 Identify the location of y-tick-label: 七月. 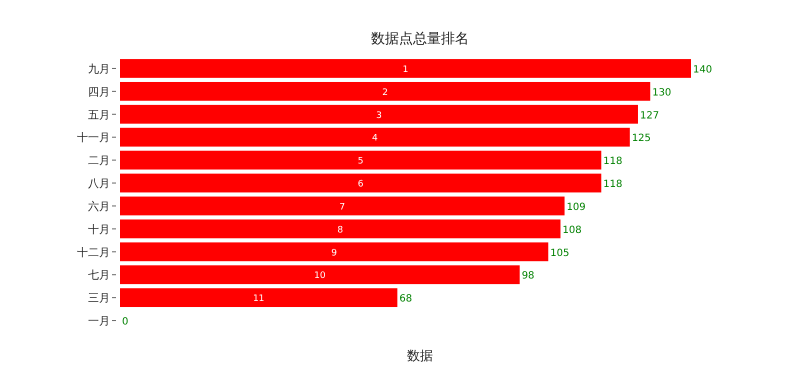
(99, 275).